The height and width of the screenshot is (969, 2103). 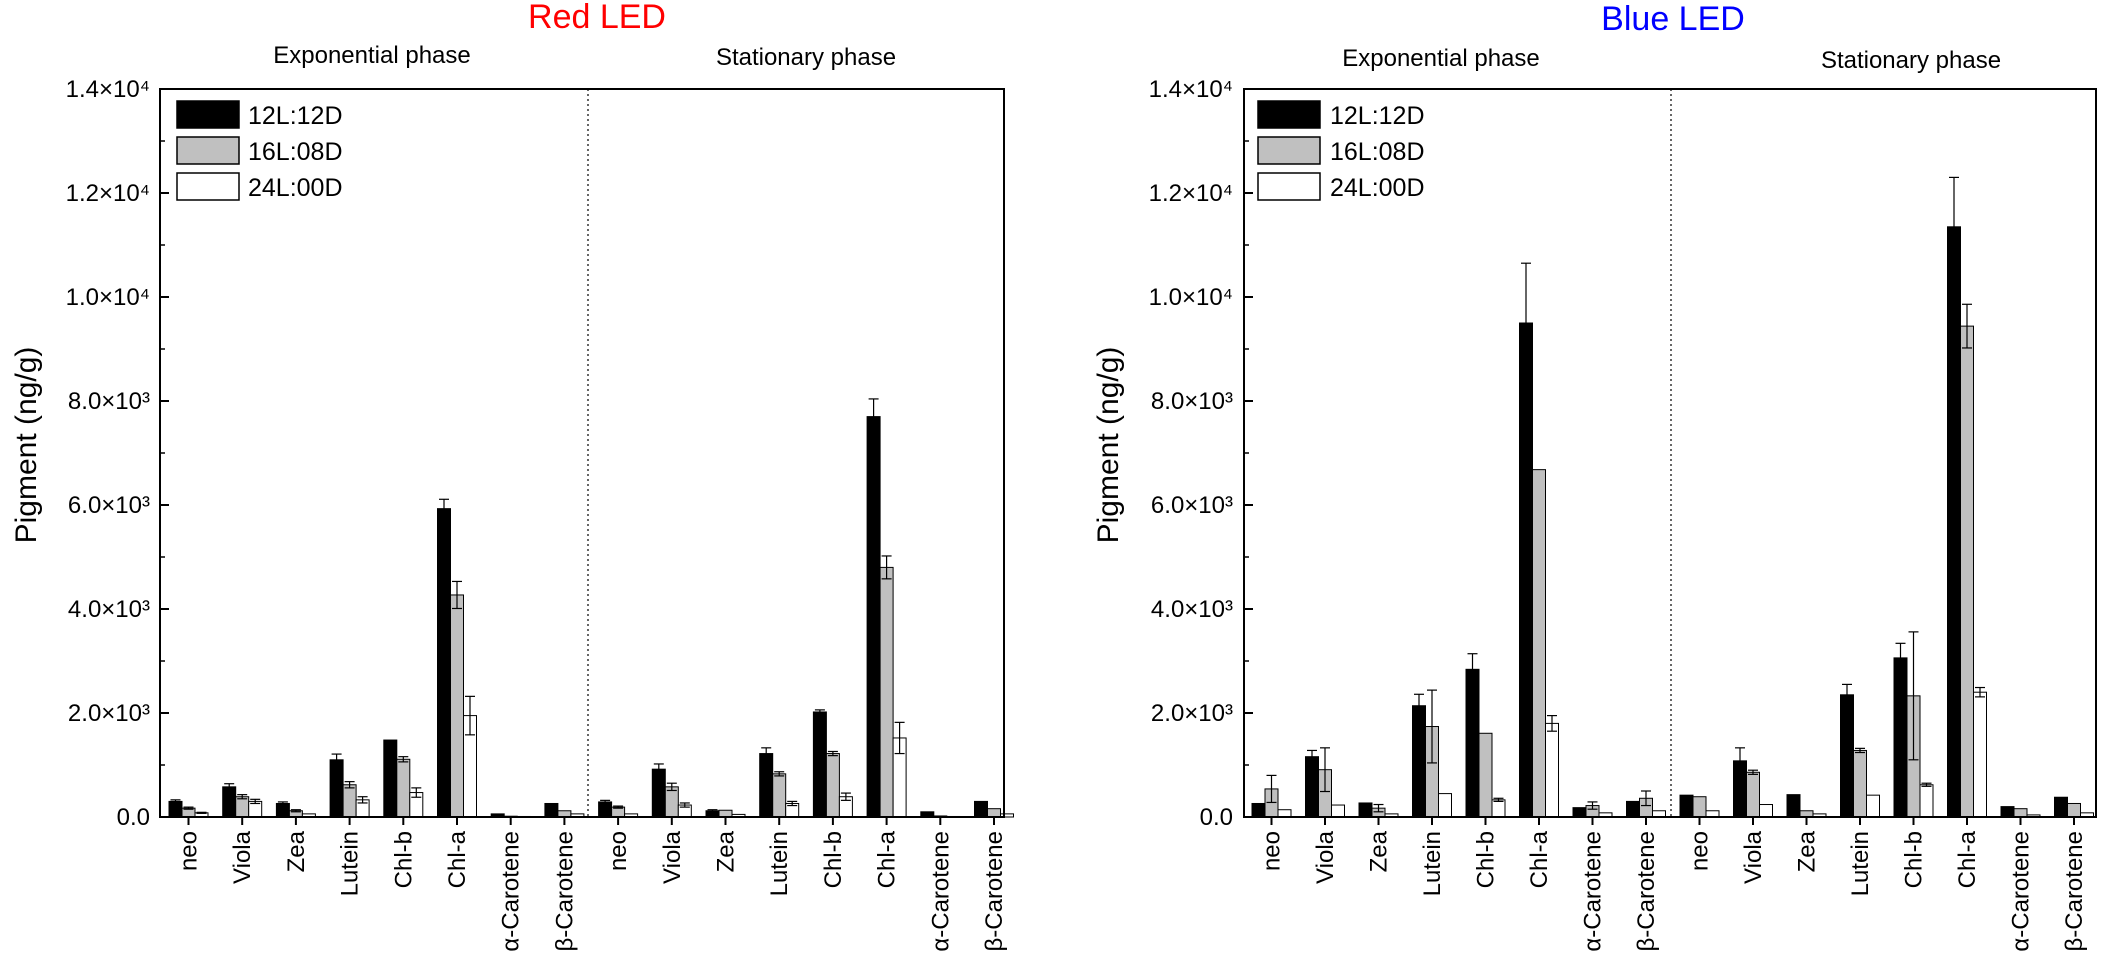 What do you see at coordinates (940, 891) in the screenshot?
I see `x-tick-label: α-Carotene` at bounding box center [940, 891].